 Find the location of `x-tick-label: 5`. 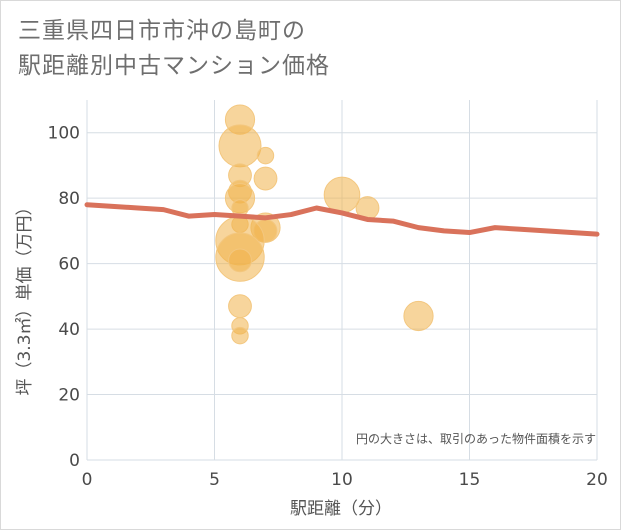

x-tick-label: 5 is located at coordinates (214, 480).